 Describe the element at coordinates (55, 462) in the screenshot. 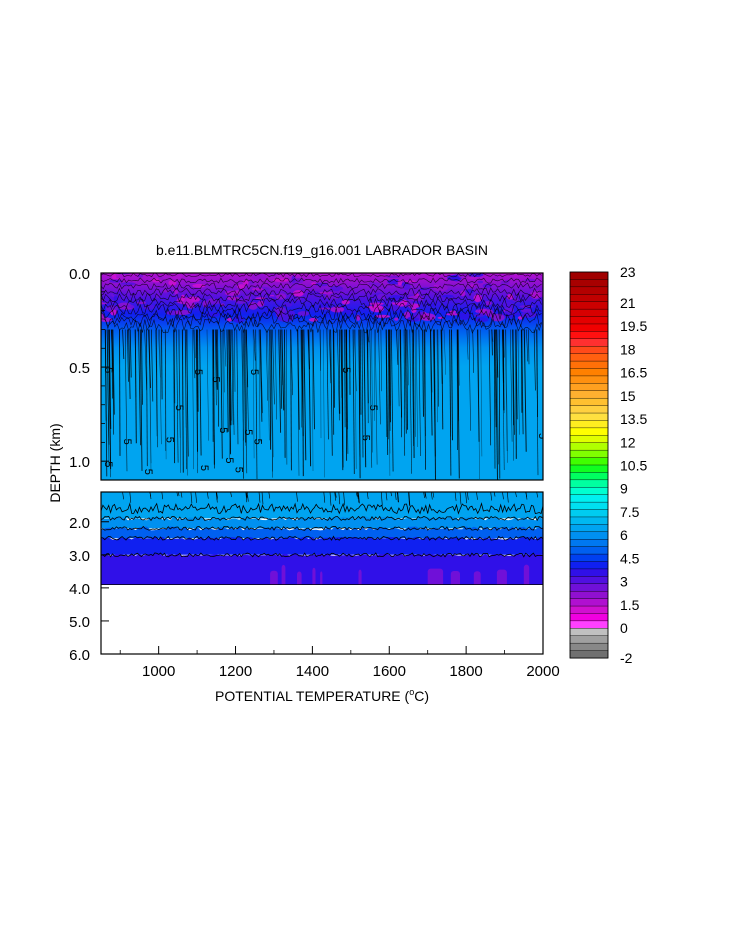

I see `y-axis-label: DEPTH (km)` at that location.